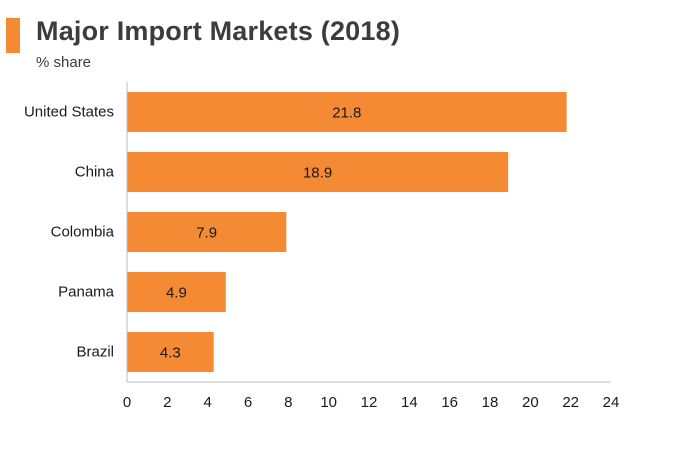 This screenshot has height=450, width=700. I want to click on data-label: 4.3, so click(170, 353).